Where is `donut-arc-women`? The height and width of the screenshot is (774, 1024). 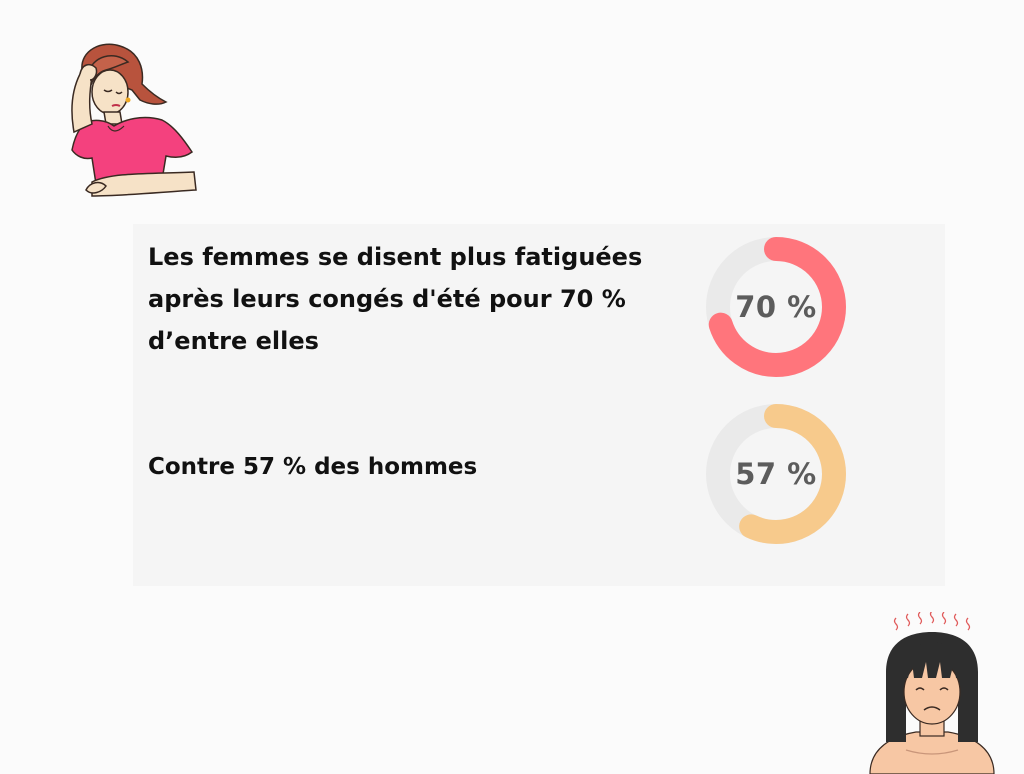
donut-arc-women is located at coordinates (776, 307).